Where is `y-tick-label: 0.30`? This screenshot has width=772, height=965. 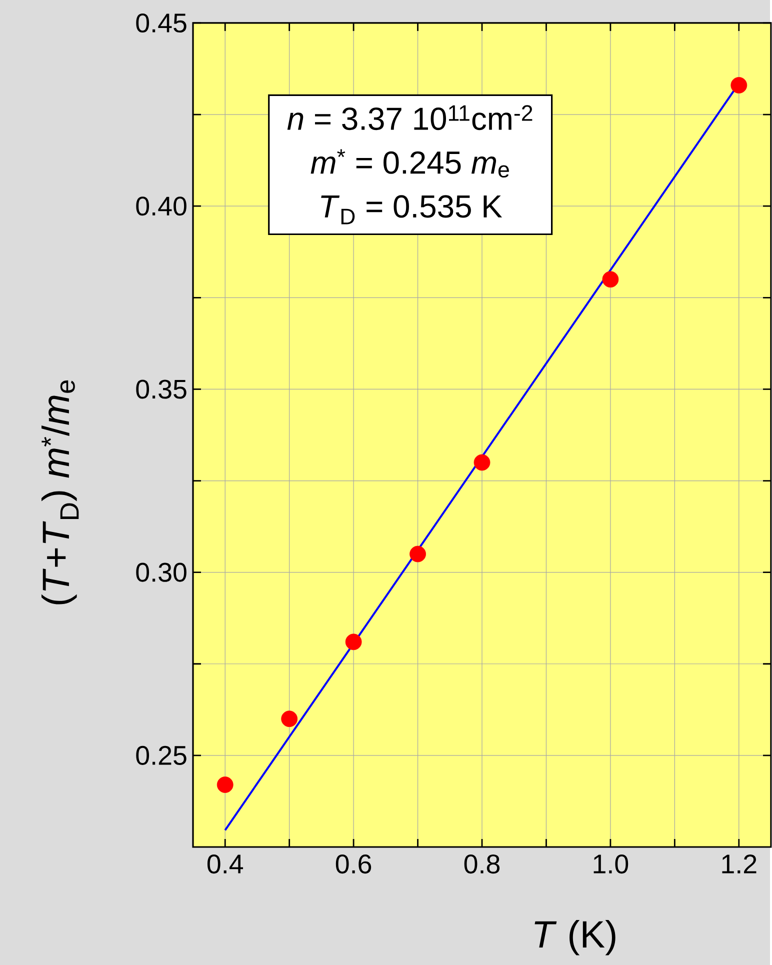
y-tick-label: 0.30 is located at coordinates (161, 572).